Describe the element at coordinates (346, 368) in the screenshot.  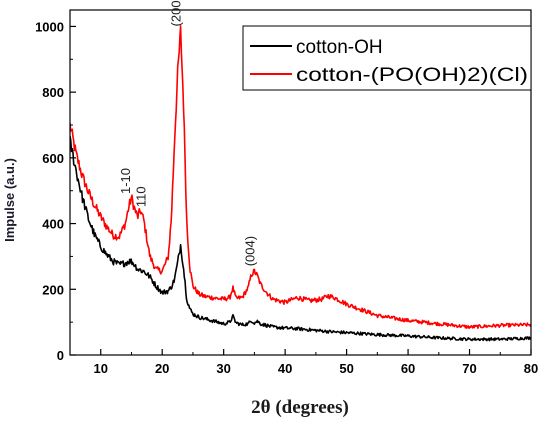
I see `x-tick-label: 50` at that location.